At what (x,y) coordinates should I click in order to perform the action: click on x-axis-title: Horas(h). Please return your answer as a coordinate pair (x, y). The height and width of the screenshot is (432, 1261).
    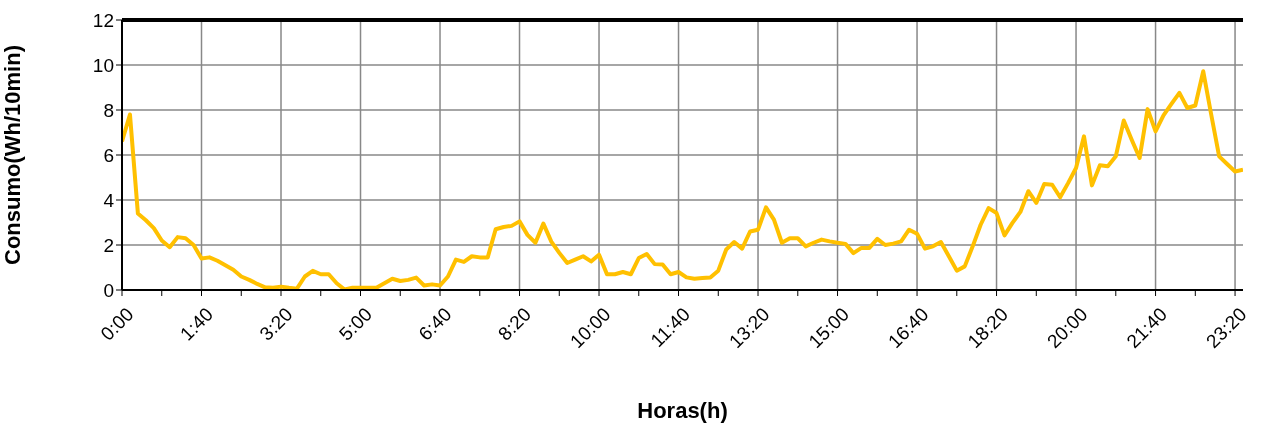
    Looking at the image, I should click on (682, 410).